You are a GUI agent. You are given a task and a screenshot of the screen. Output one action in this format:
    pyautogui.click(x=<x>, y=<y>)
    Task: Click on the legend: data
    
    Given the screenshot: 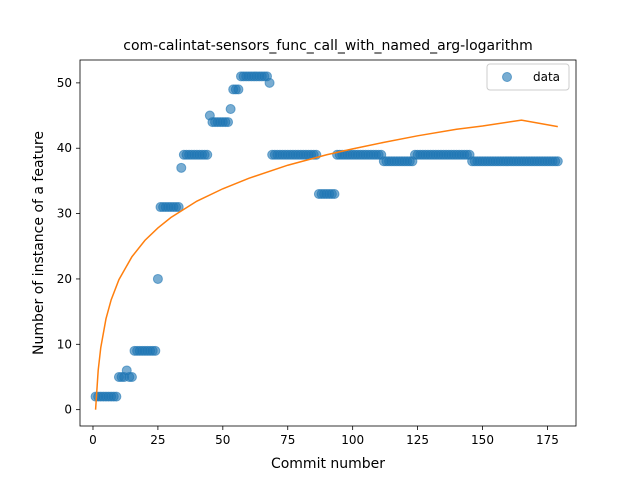 What is the action you would take?
    pyautogui.click(x=528, y=77)
    